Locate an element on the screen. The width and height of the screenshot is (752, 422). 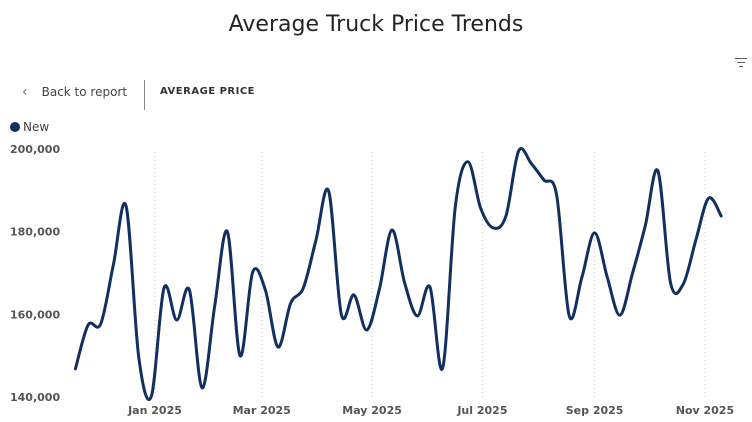
back-label: Back to report is located at coordinates (84, 92).